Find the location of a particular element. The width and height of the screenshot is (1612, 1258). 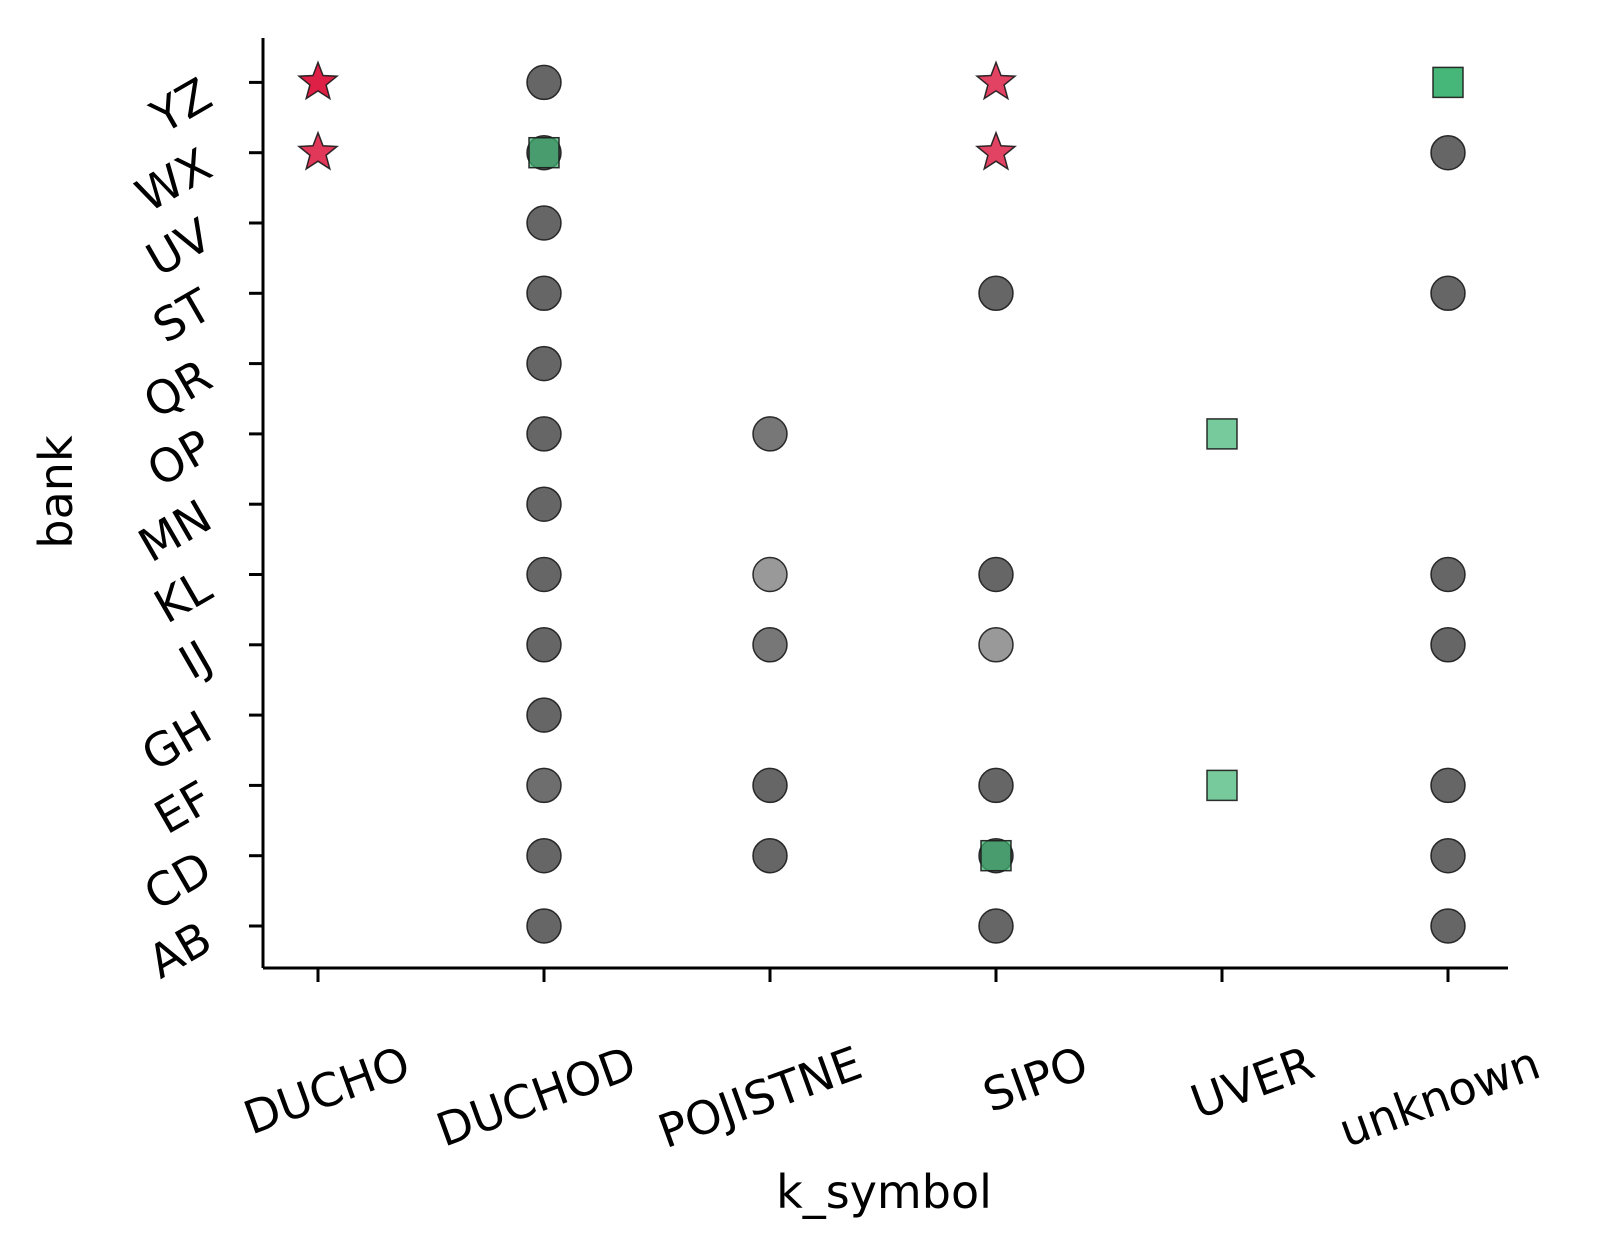

y-tick-label: OP is located at coordinates (179, 458).